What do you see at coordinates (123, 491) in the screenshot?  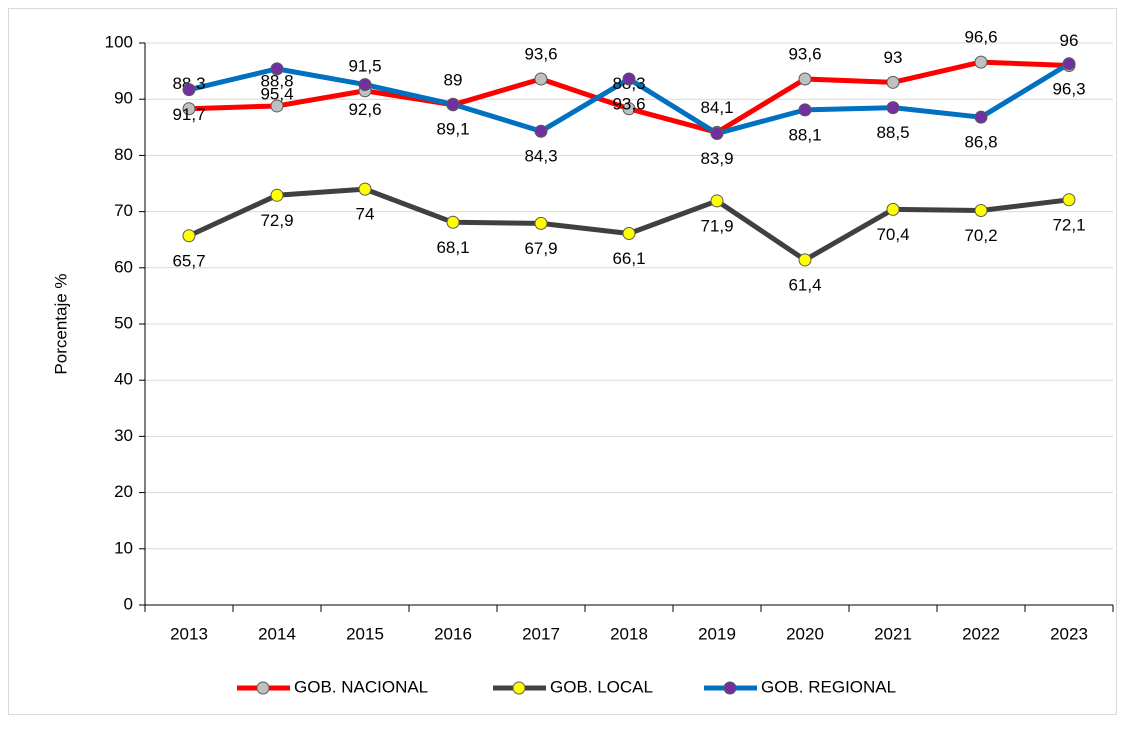 I see `y-tick-label: 20` at bounding box center [123, 491].